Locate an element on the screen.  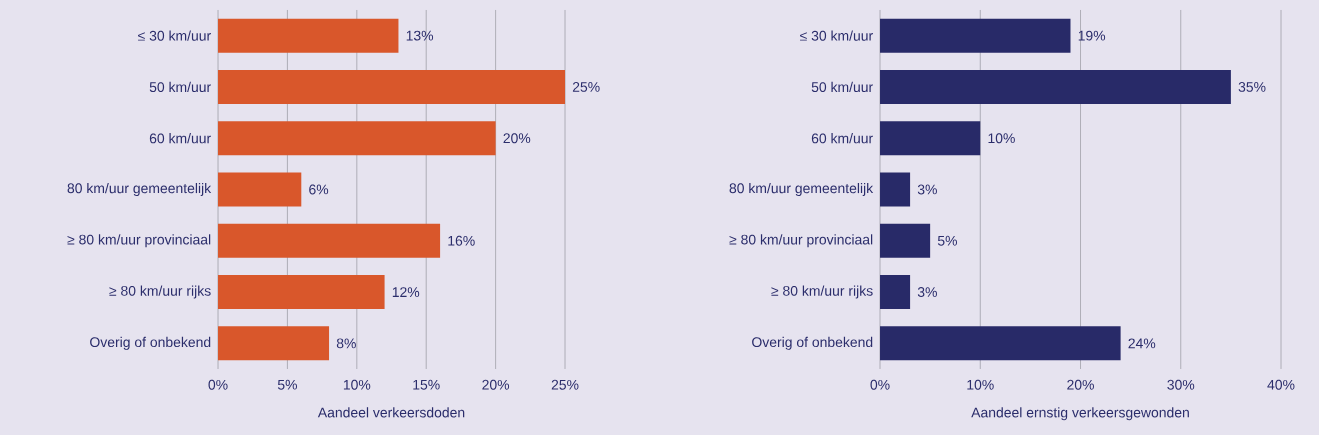
data-label: 6% is located at coordinates (319, 189).